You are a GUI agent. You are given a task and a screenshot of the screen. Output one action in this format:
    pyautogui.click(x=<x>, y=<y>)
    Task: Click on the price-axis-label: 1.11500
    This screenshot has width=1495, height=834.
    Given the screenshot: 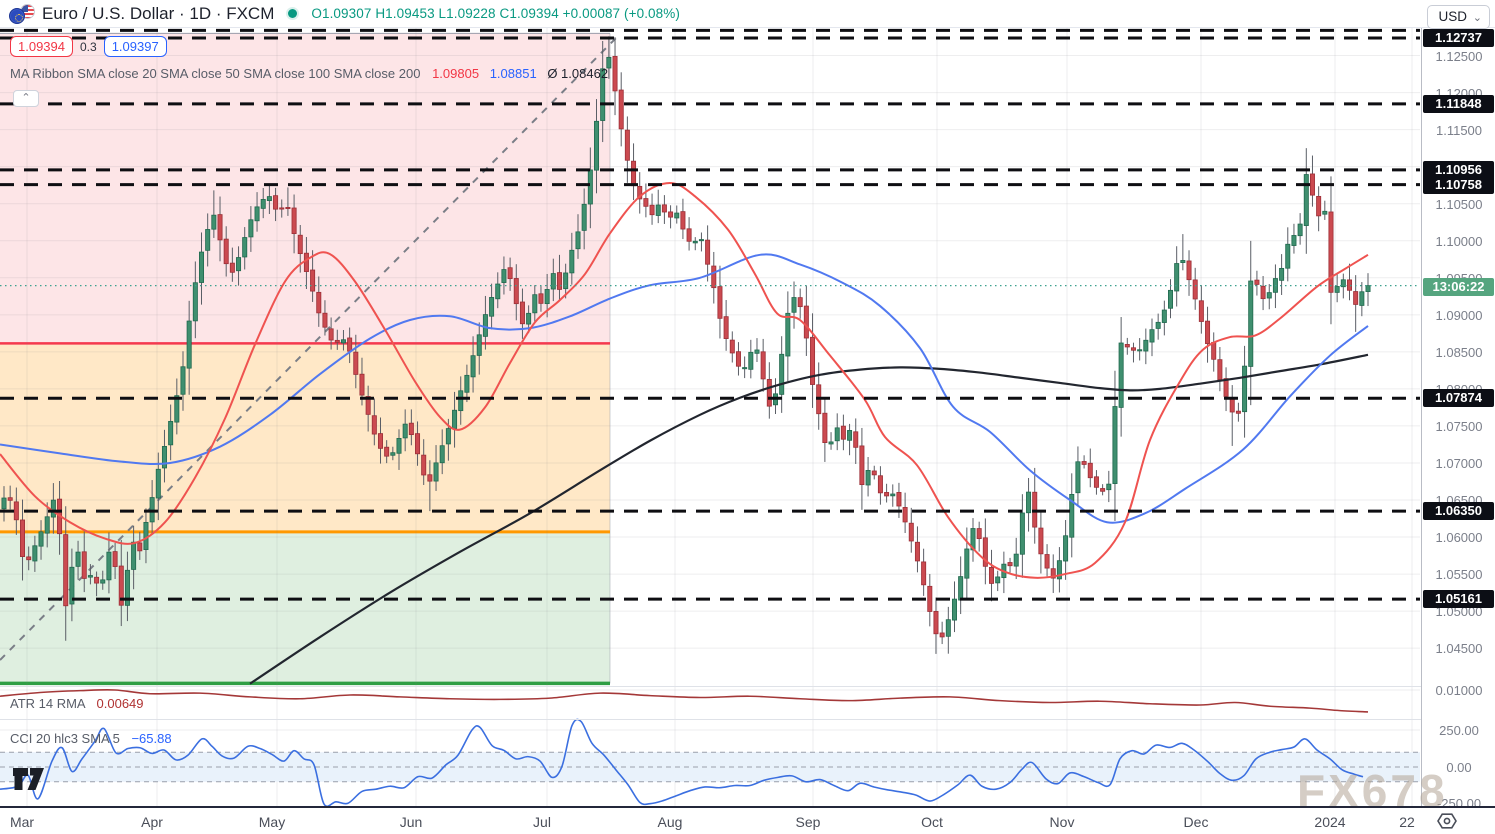 What is the action you would take?
    pyautogui.click(x=1459, y=130)
    